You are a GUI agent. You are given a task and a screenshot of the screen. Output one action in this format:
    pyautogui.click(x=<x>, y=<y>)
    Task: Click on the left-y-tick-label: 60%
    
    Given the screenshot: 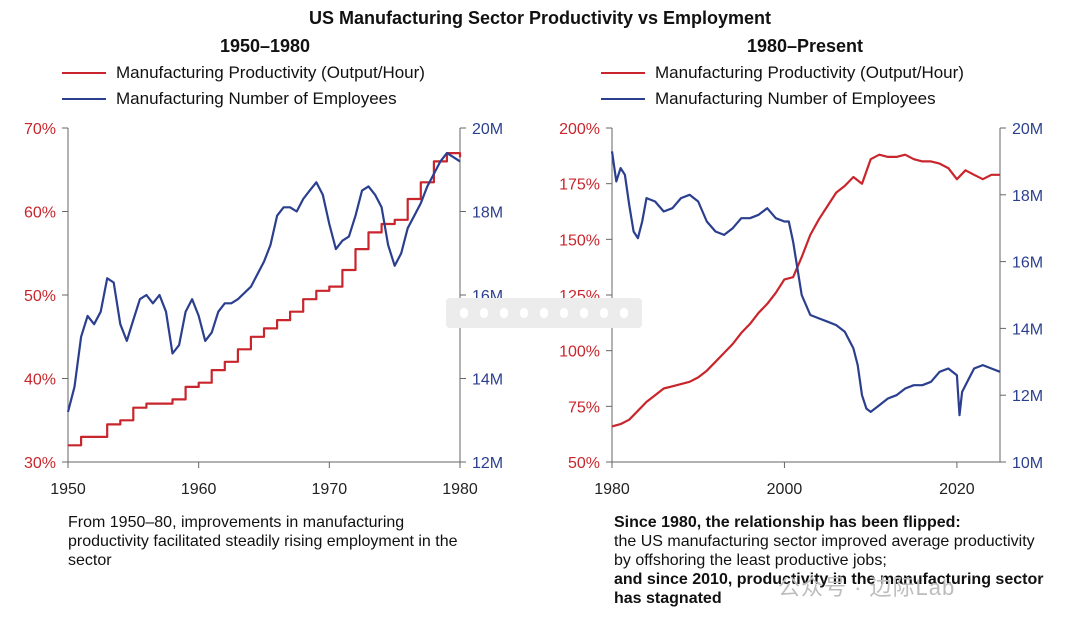 What is the action you would take?
    pyautogui.click(x=40, y=213)
    